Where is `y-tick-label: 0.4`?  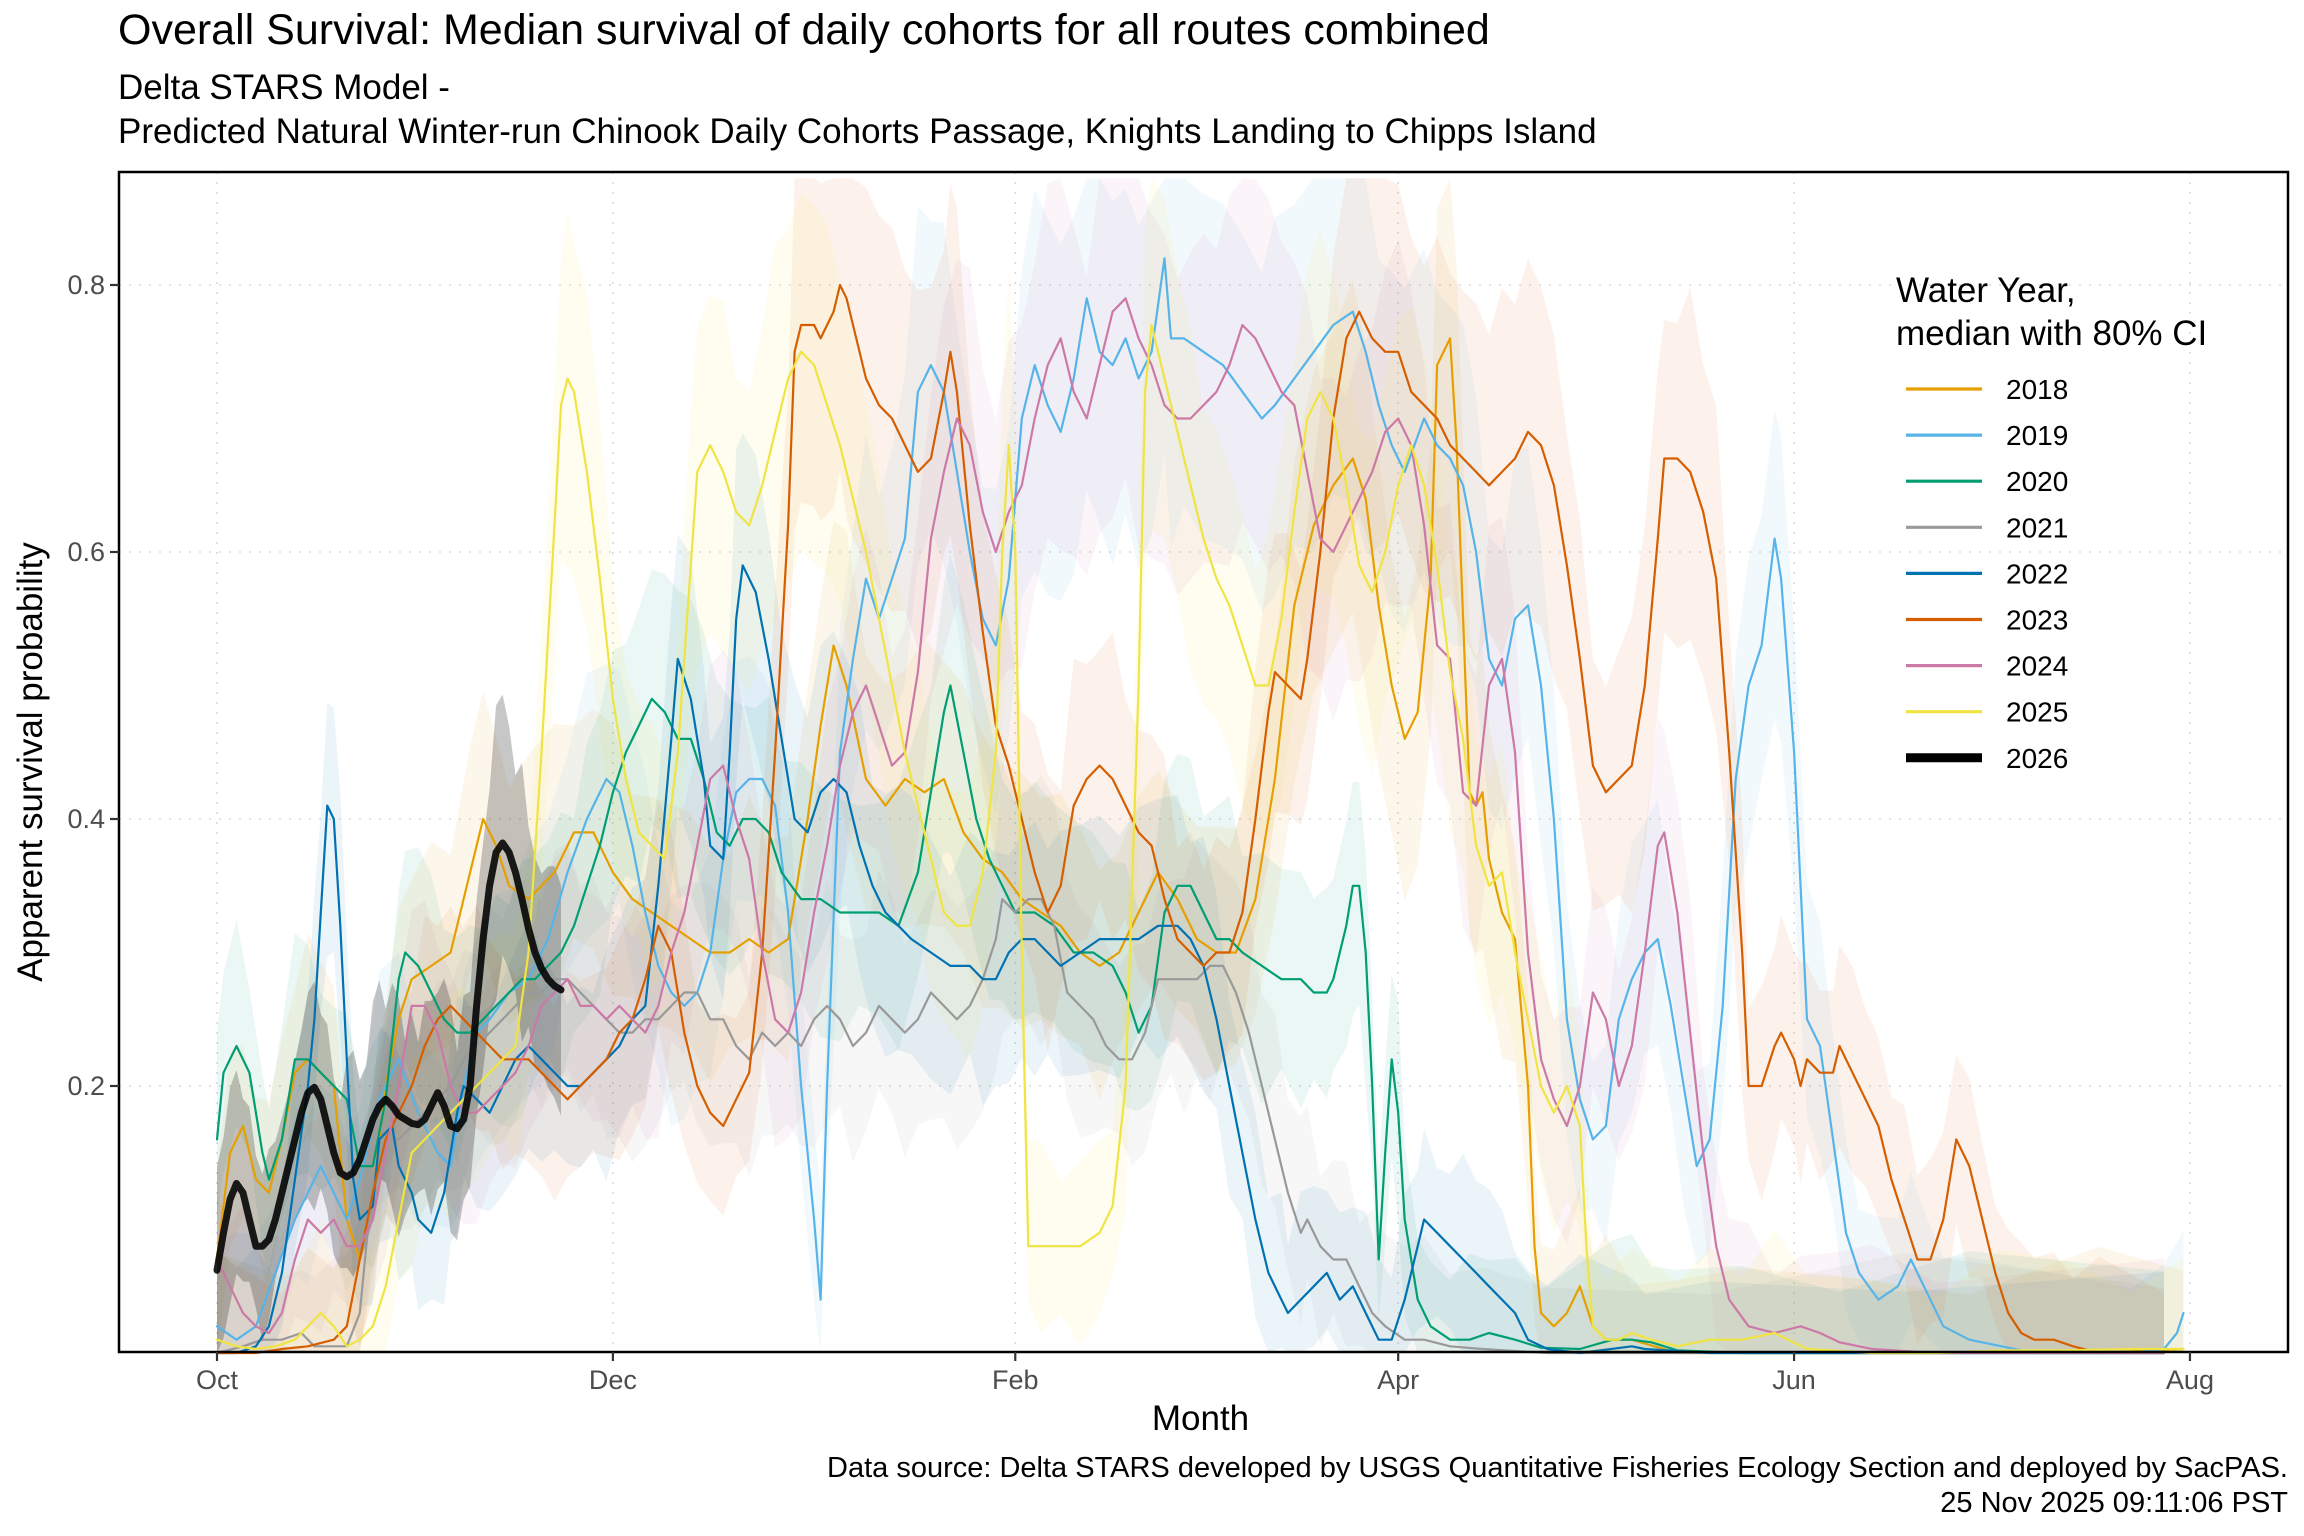 y-tick-label: 0.4 is located at coordinates (86, 819).